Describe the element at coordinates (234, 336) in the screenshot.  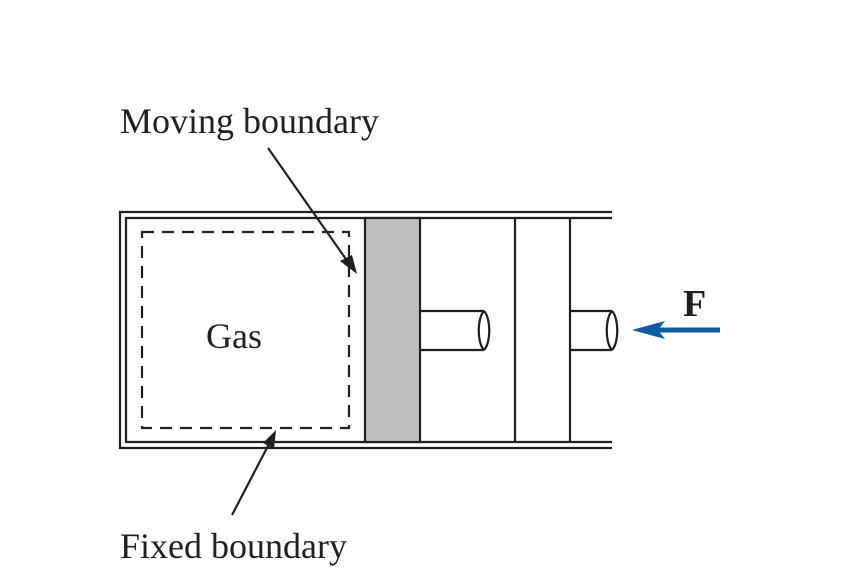
I see `gas-label: Gas` at that location.